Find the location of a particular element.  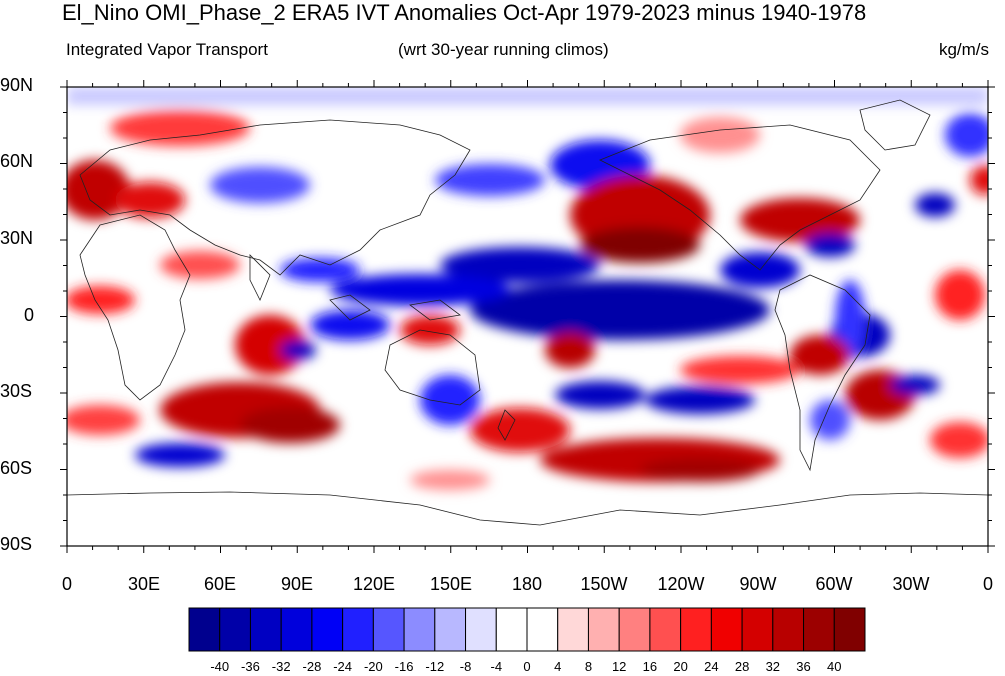

colorbar-label: -40 is located at coordinates (220, 666).